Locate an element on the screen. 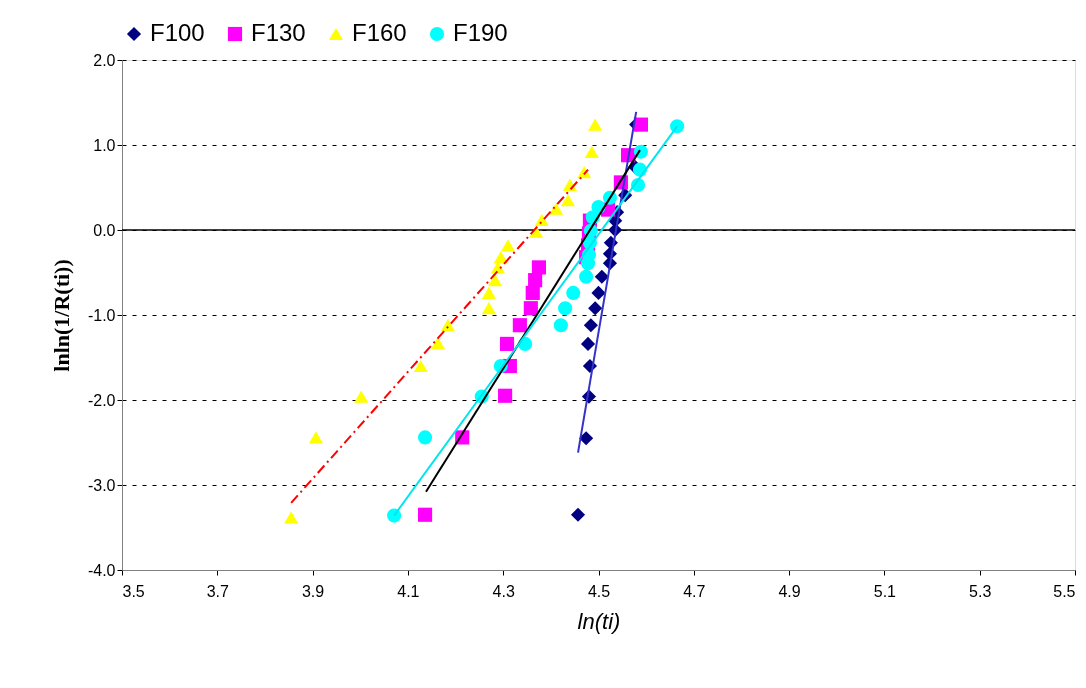 This screenshot has height=688, width=1086. x-tick-label: 5.1 is located at coordinates (885, 591).